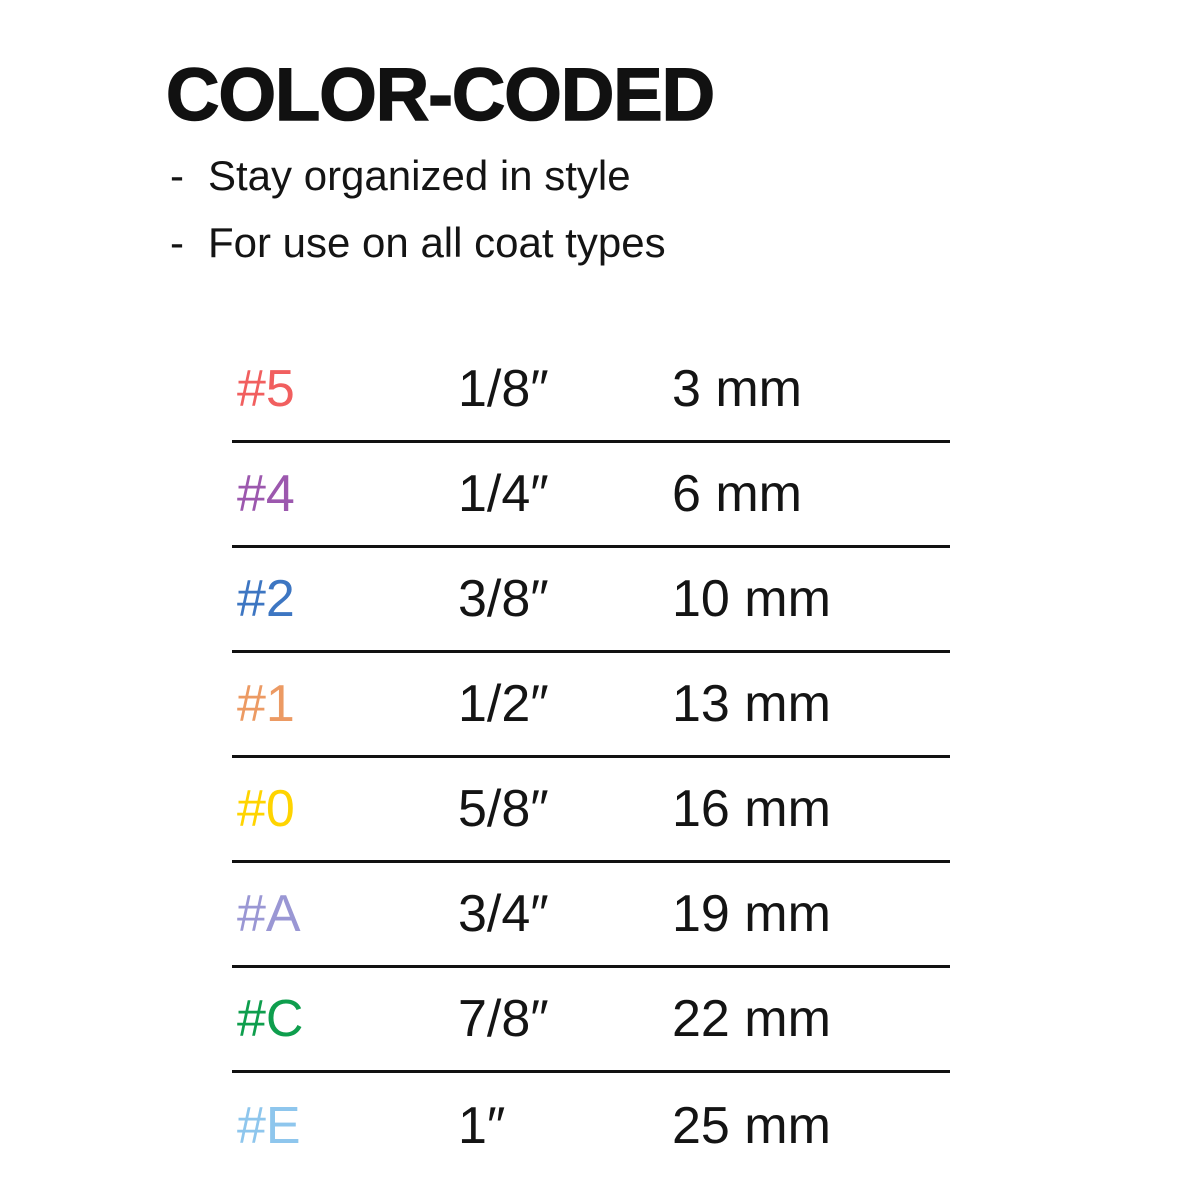  What do you see at coordinates (751, 599) in the screenshot?
I see `size-mm: 10 mm` at bounding box center [751, 599].